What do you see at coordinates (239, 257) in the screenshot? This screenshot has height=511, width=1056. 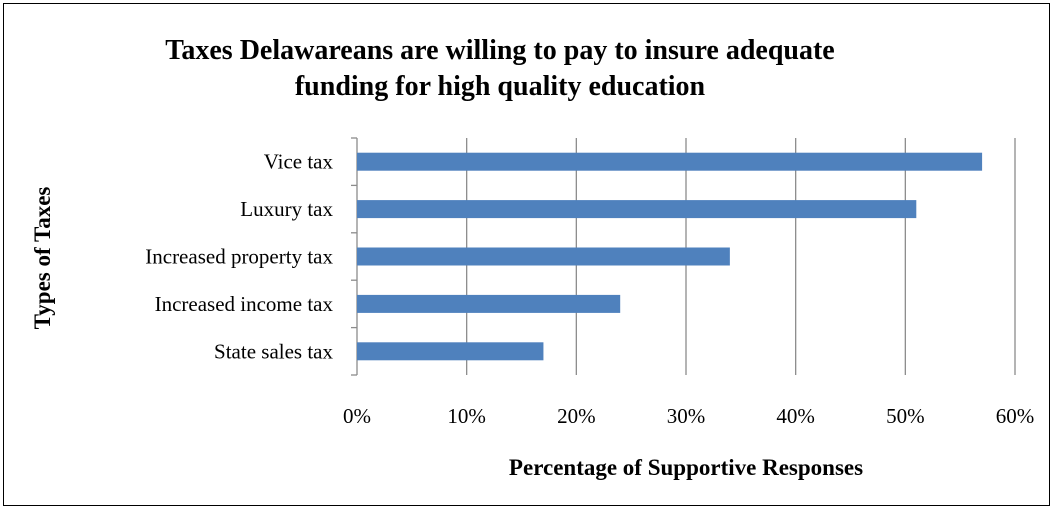 I see `category-label: Increased property tax` at bounding box center [239, 257].